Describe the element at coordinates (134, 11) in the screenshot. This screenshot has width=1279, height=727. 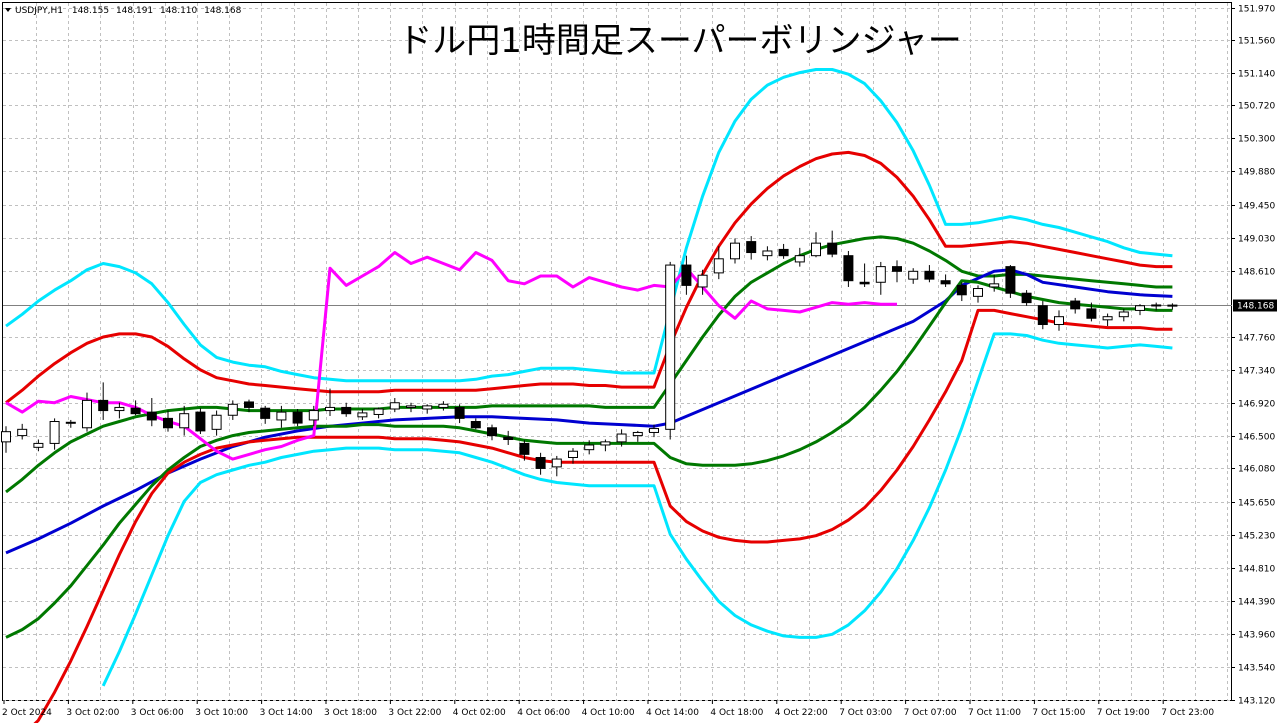
I see `high-value: 148.191` at that location.